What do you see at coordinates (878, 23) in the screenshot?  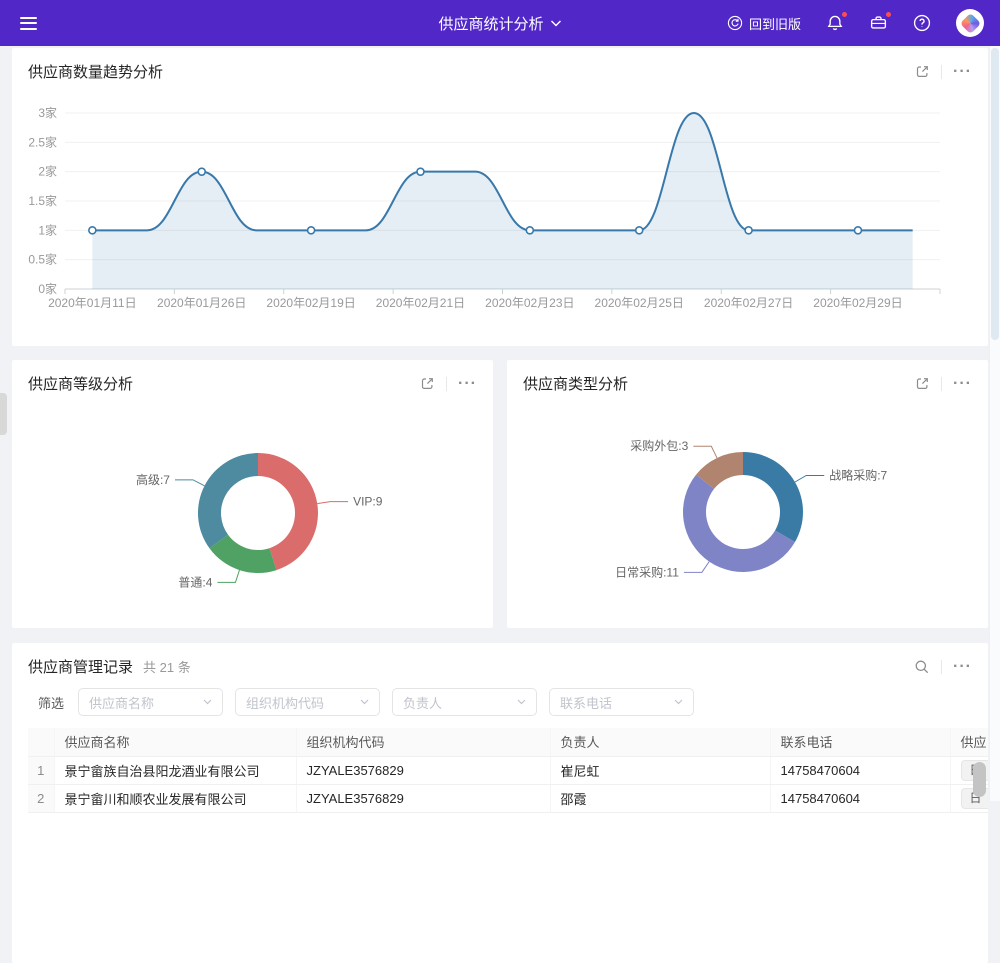 I see `workbench-button` at bounding box center [878, 23].